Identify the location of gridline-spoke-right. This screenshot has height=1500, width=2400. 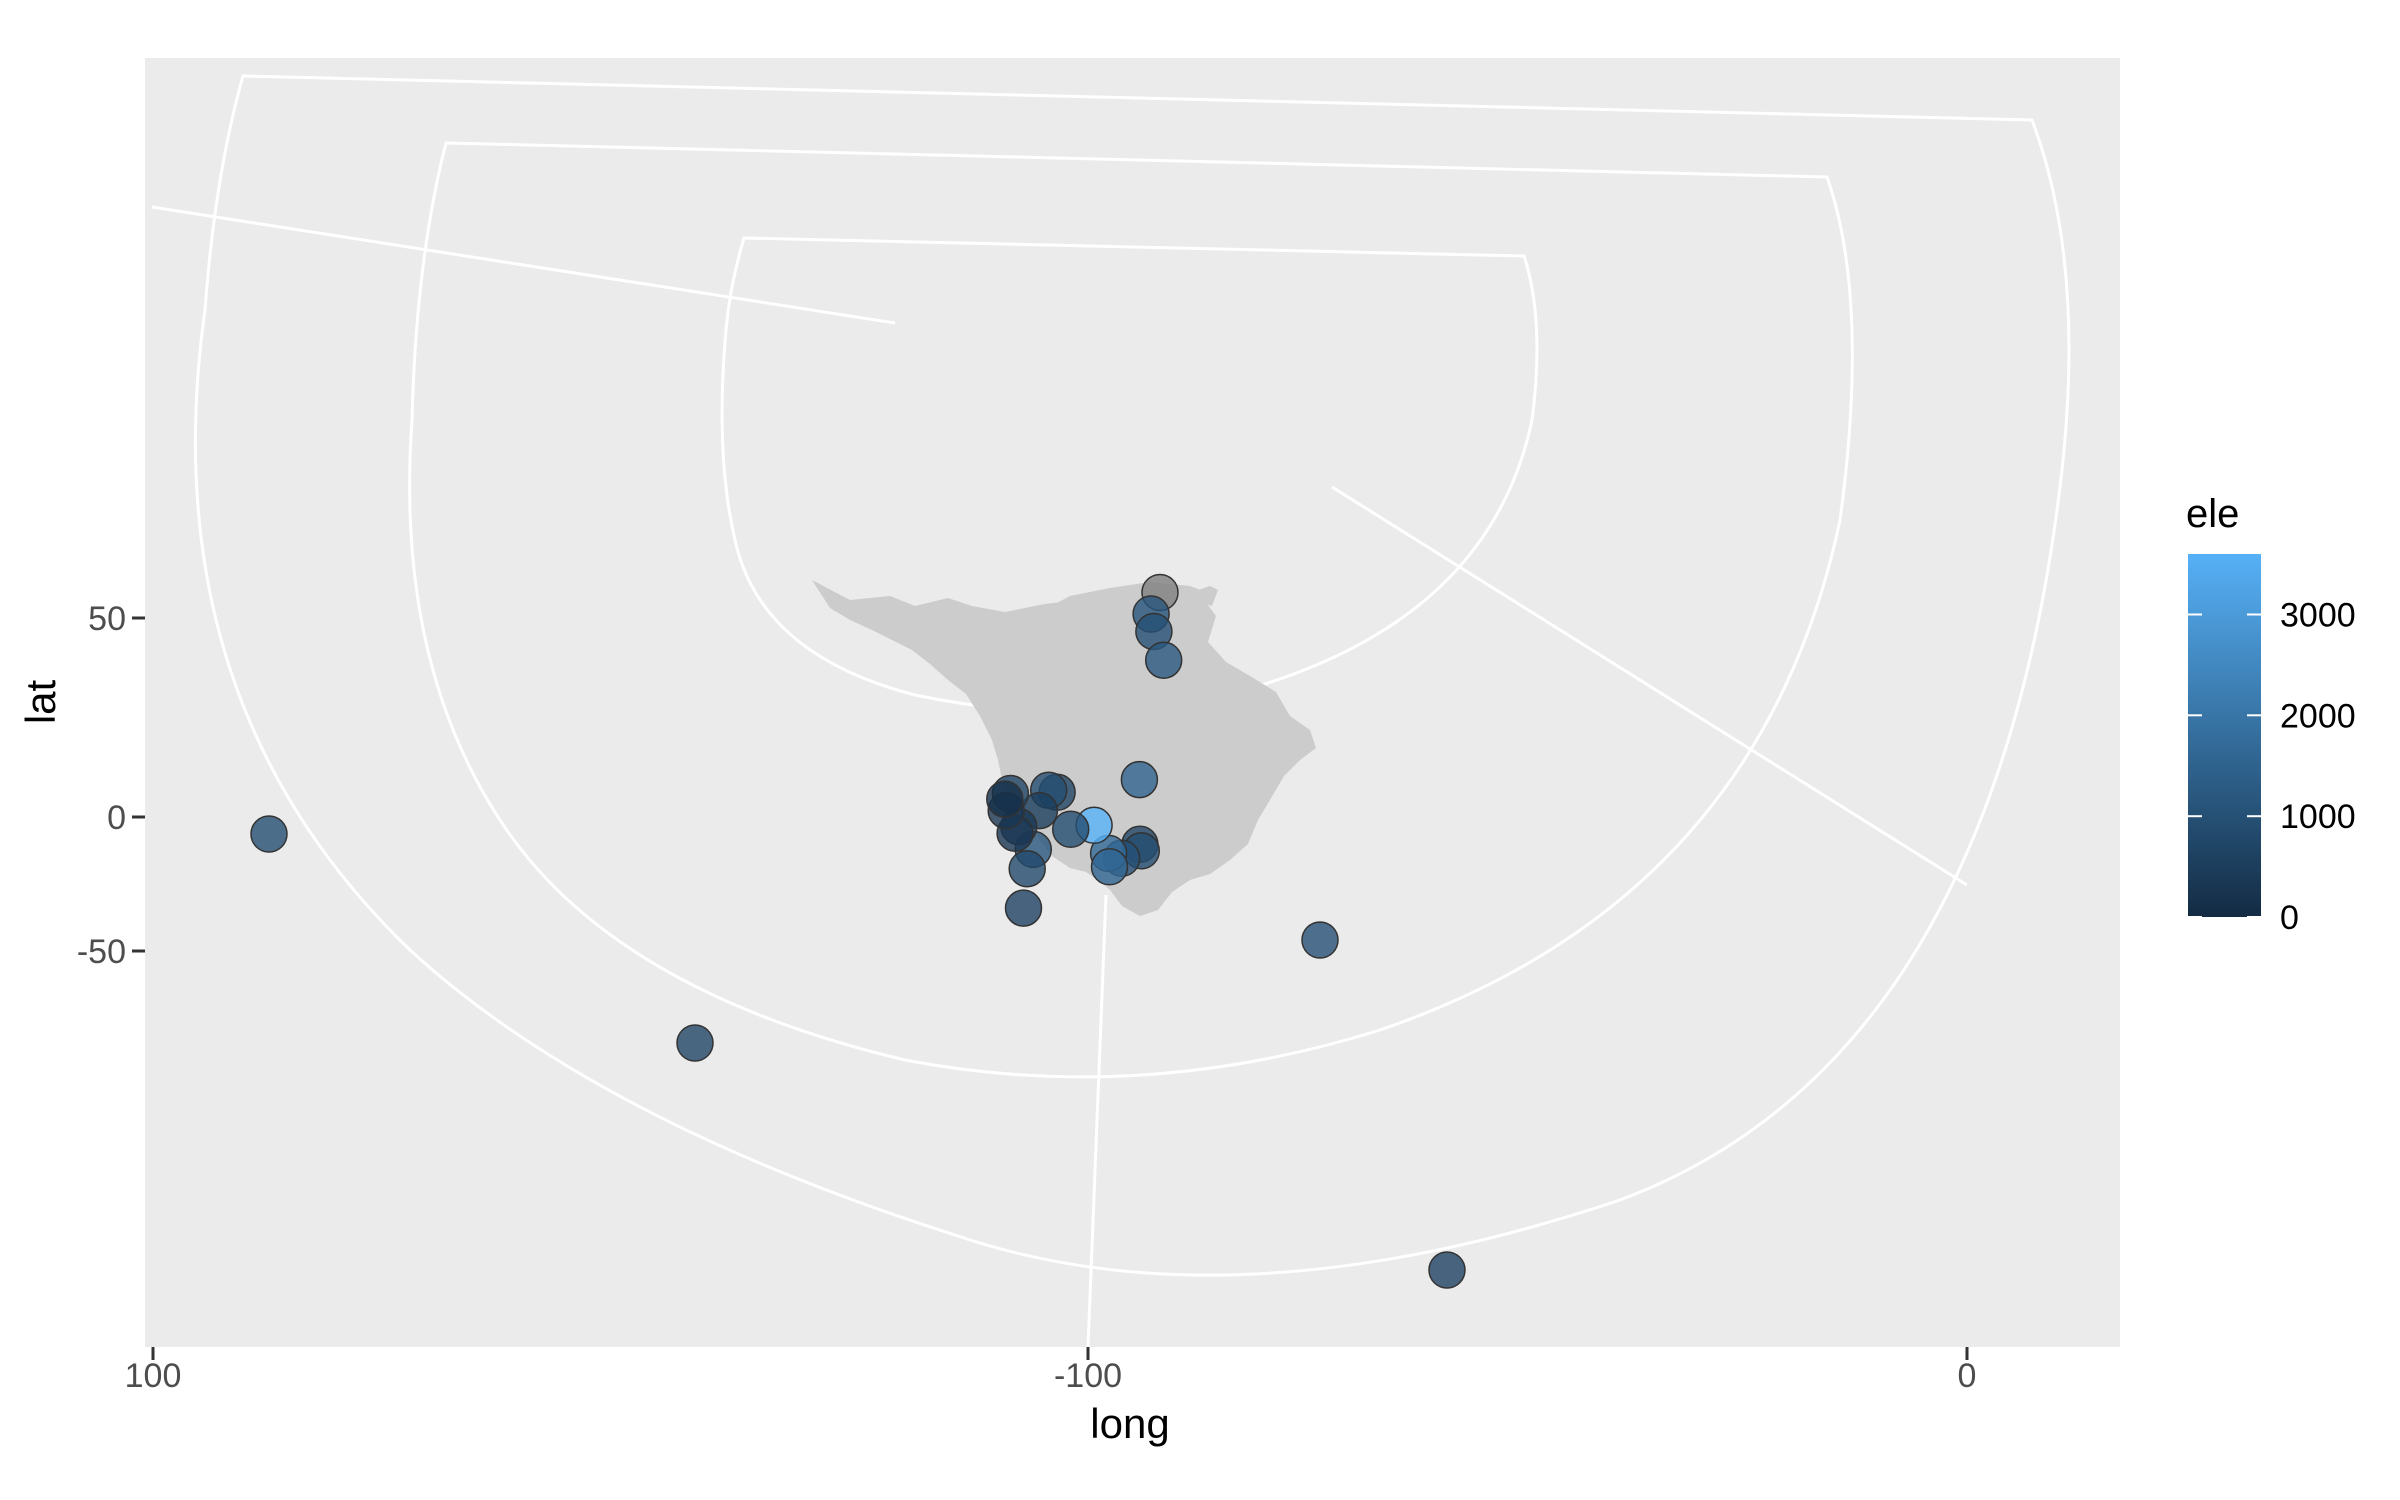
(1649, 686).